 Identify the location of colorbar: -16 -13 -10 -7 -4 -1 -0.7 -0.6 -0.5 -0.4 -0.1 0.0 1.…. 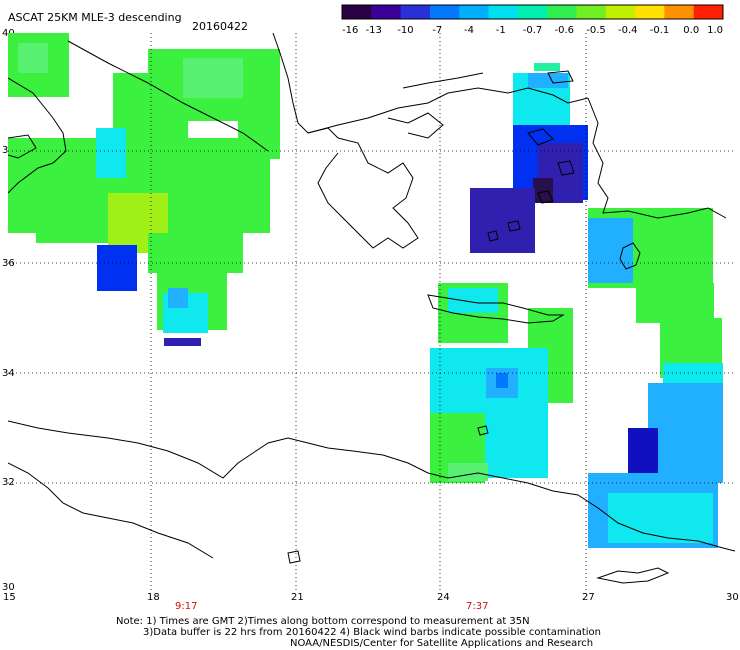
(532, 20).